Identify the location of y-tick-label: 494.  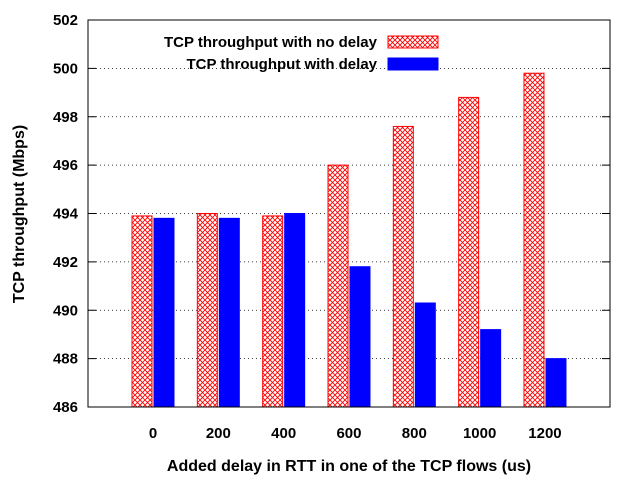
(66, 214).